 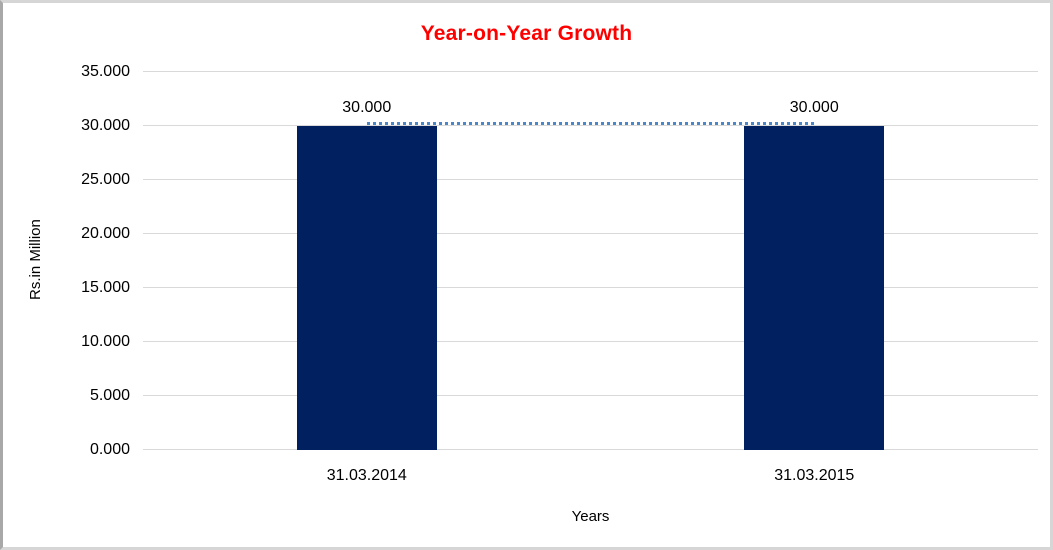 What do you see at coordinates (105, 287) in the screenshot?
I see `y-tick-label: 15.000` at bounding box center [105, 287].